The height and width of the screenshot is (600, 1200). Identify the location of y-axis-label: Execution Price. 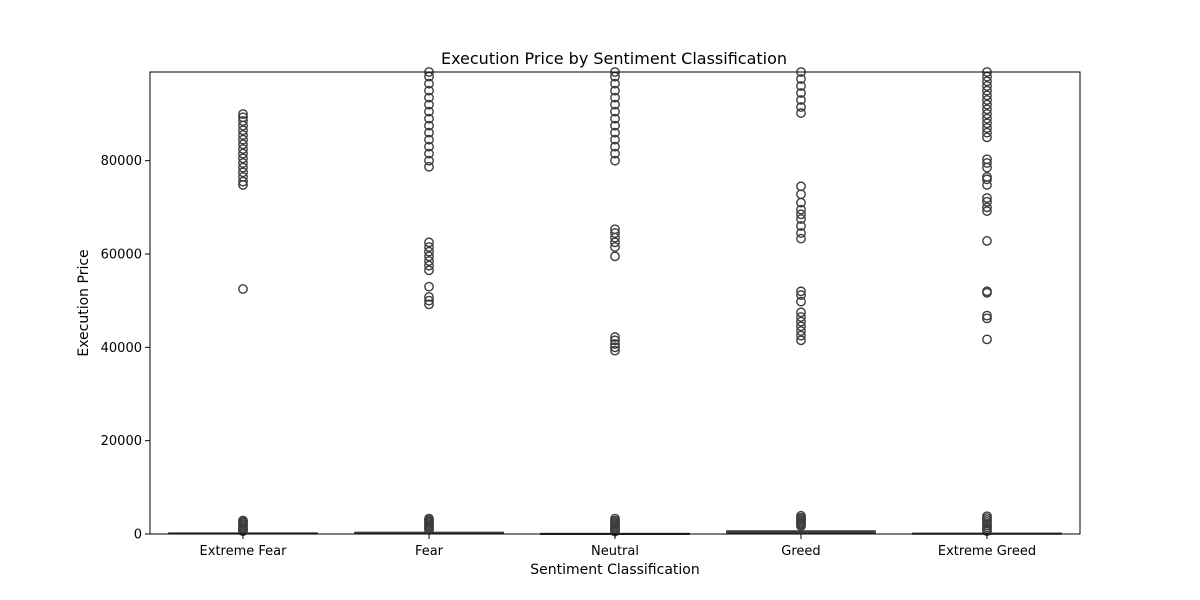
(84, 302).